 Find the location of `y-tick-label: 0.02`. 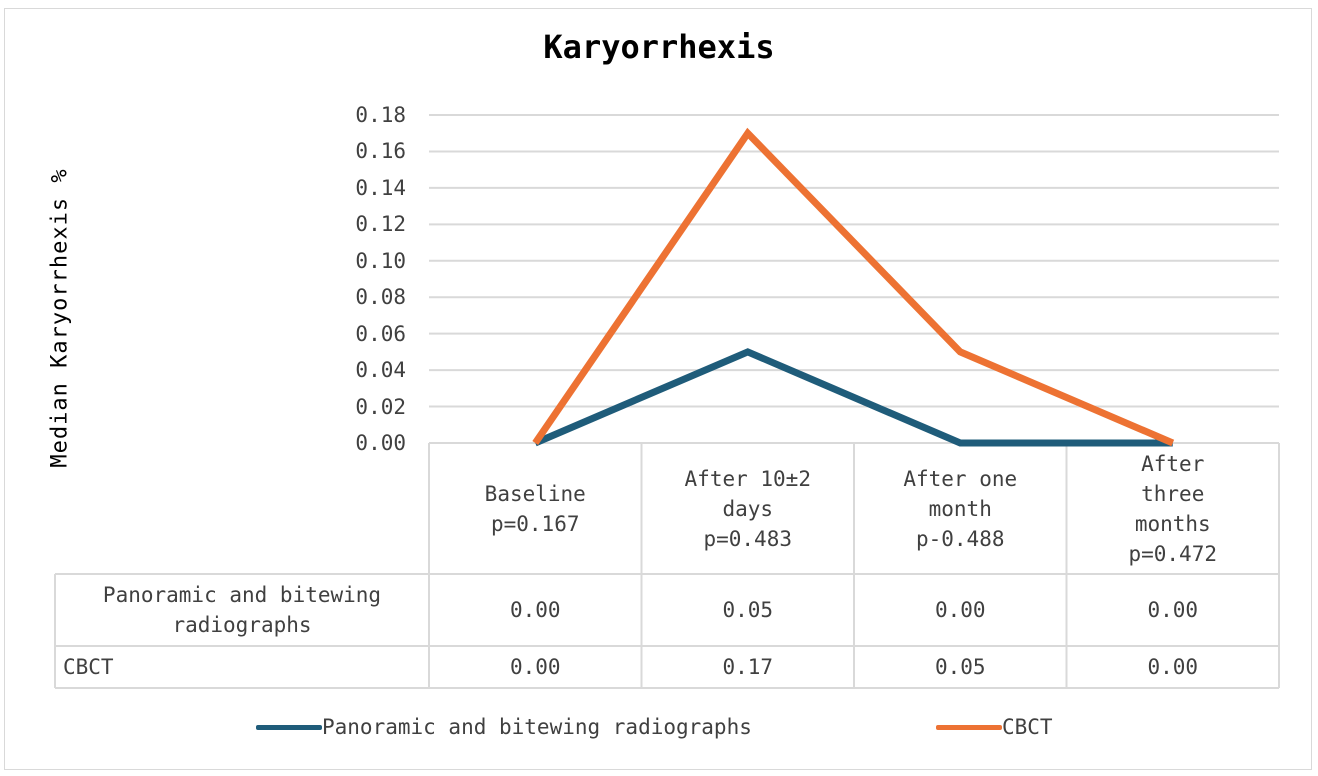

y-tick-label: 0.02 is located at coordinates (380, 406).